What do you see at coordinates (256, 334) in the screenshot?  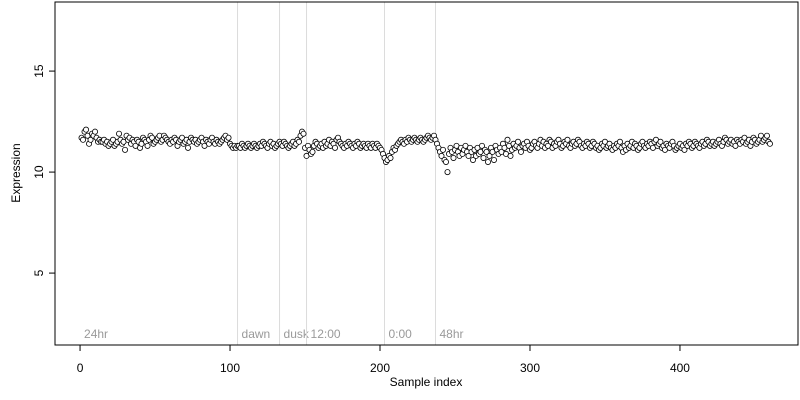 I see `annotation-label: dawn` at bounding box center [256, 334].